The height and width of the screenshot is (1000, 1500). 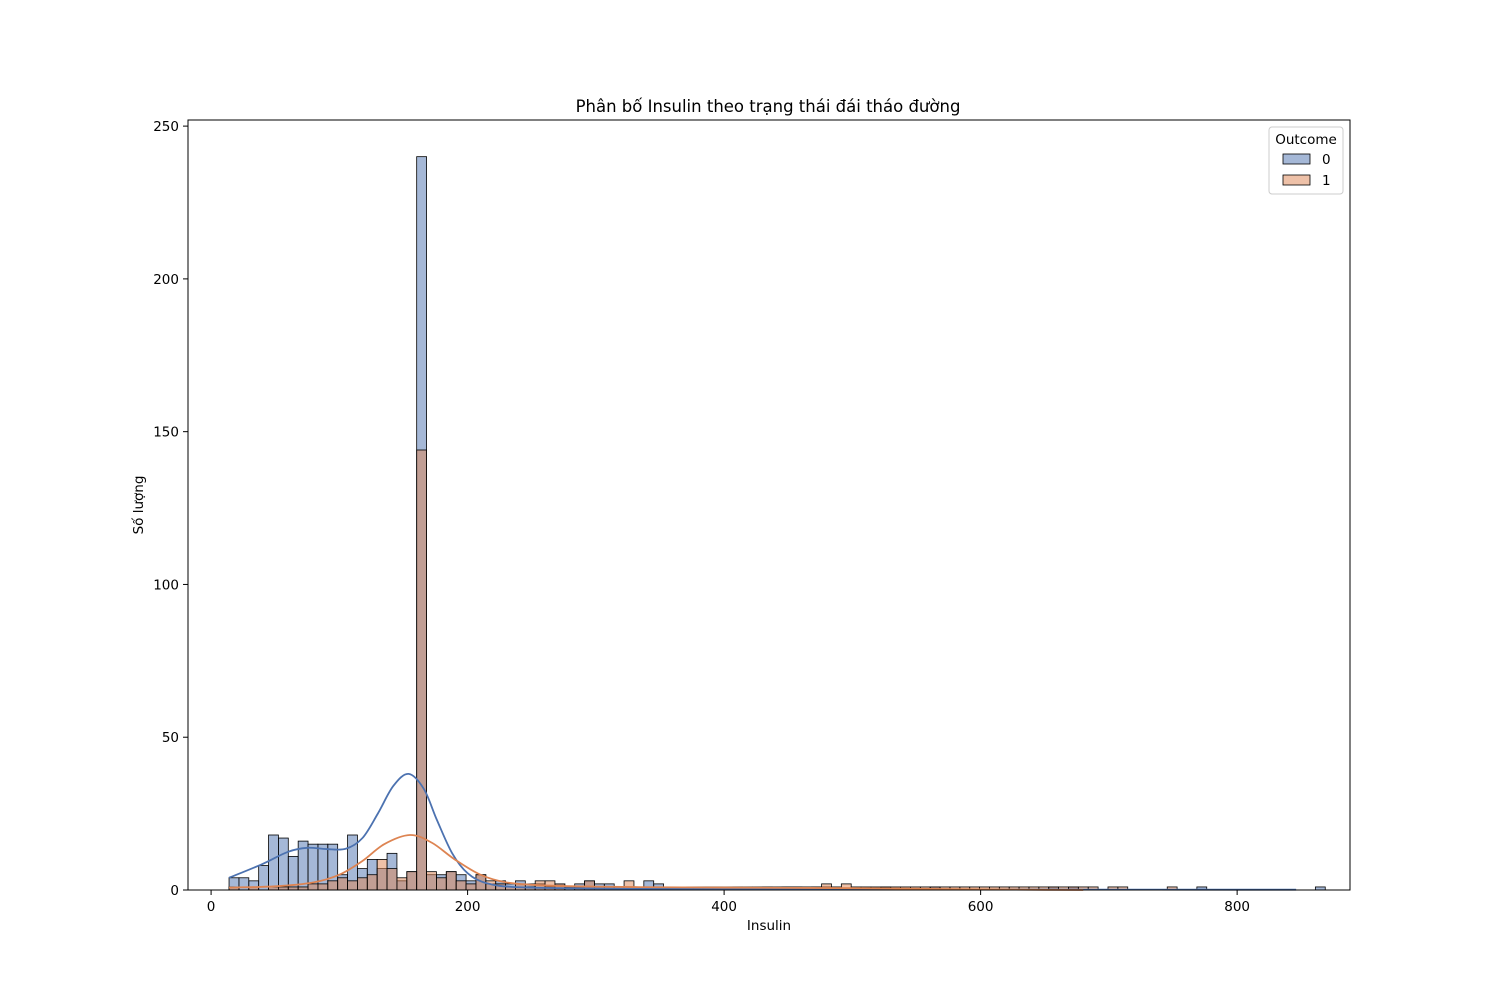 What do you see at coordinates (981, 907) in the screenshot?
I see `x-tick-label: 600` at bounding box center [981, 907].